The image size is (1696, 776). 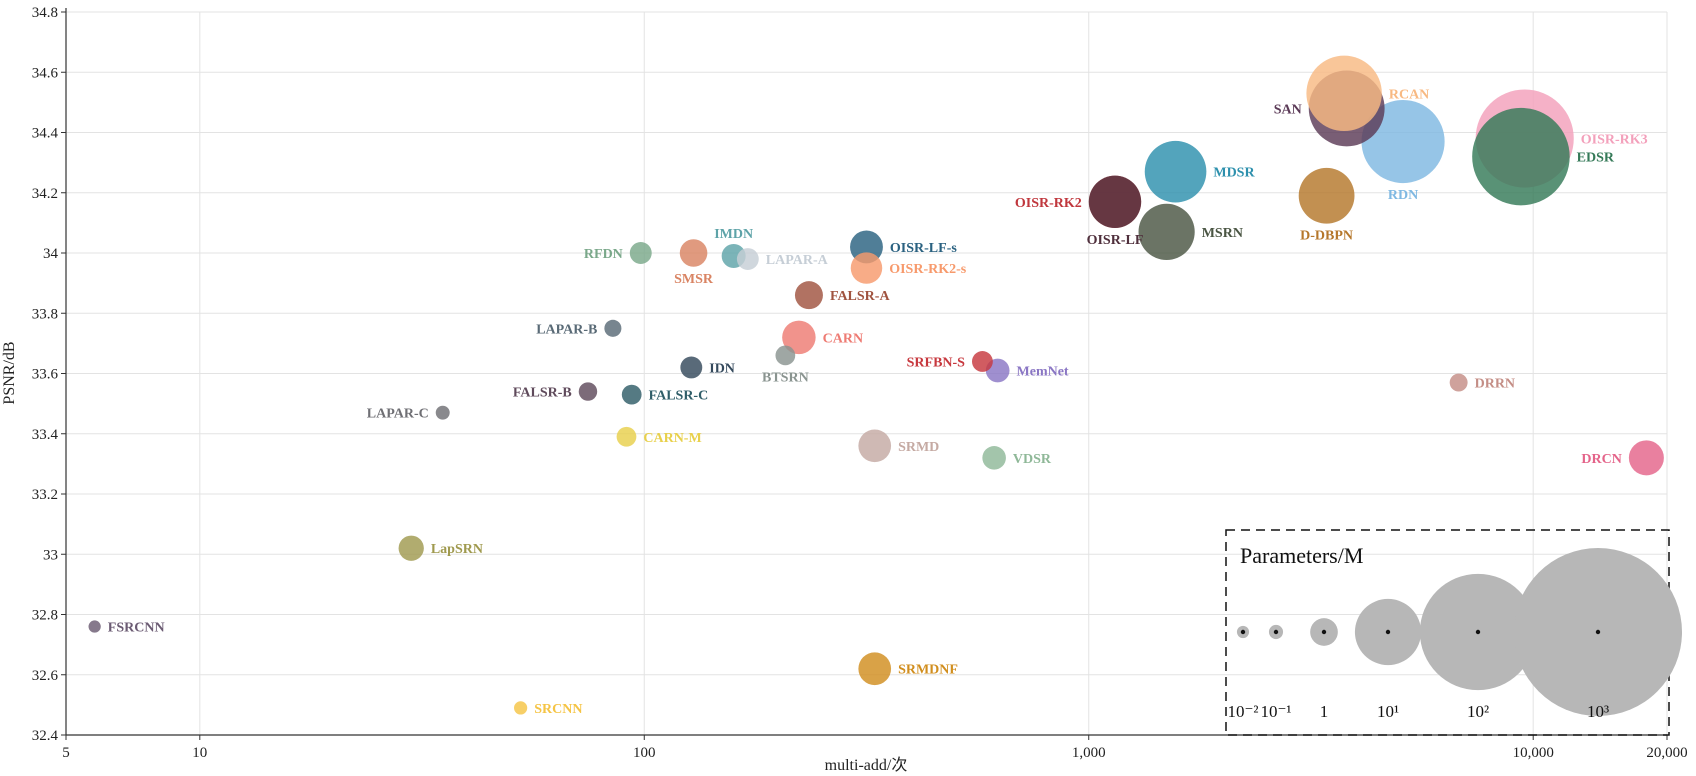 What do you see at coordinates (1666, 753) in the screenshot?
I see `x-tick-label: 20,000` at bounding box center [1666, 753].